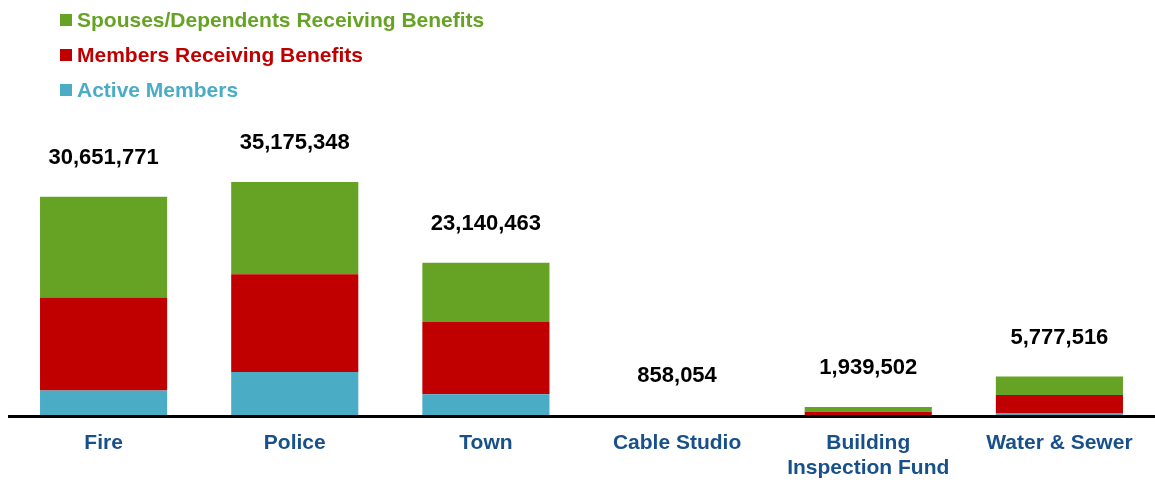 The width and height of the screenshot is (1155, 503). Describe the element at coordinates (677, 441) in the screenshot. I see `x-tick-label: Cable Studio` at that location.